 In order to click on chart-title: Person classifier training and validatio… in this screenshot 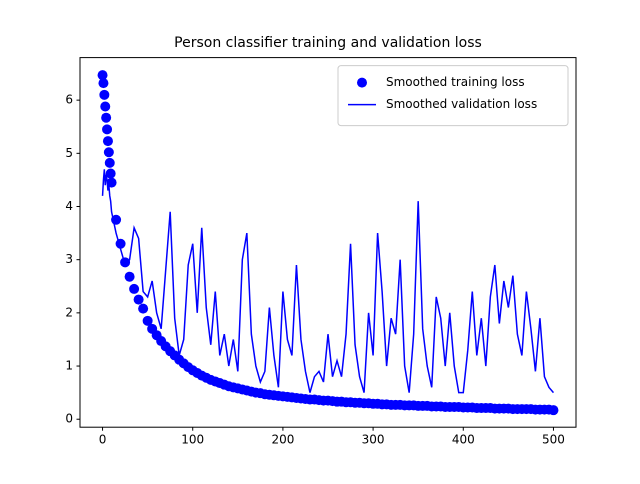, I will do `click(328, 43)`.